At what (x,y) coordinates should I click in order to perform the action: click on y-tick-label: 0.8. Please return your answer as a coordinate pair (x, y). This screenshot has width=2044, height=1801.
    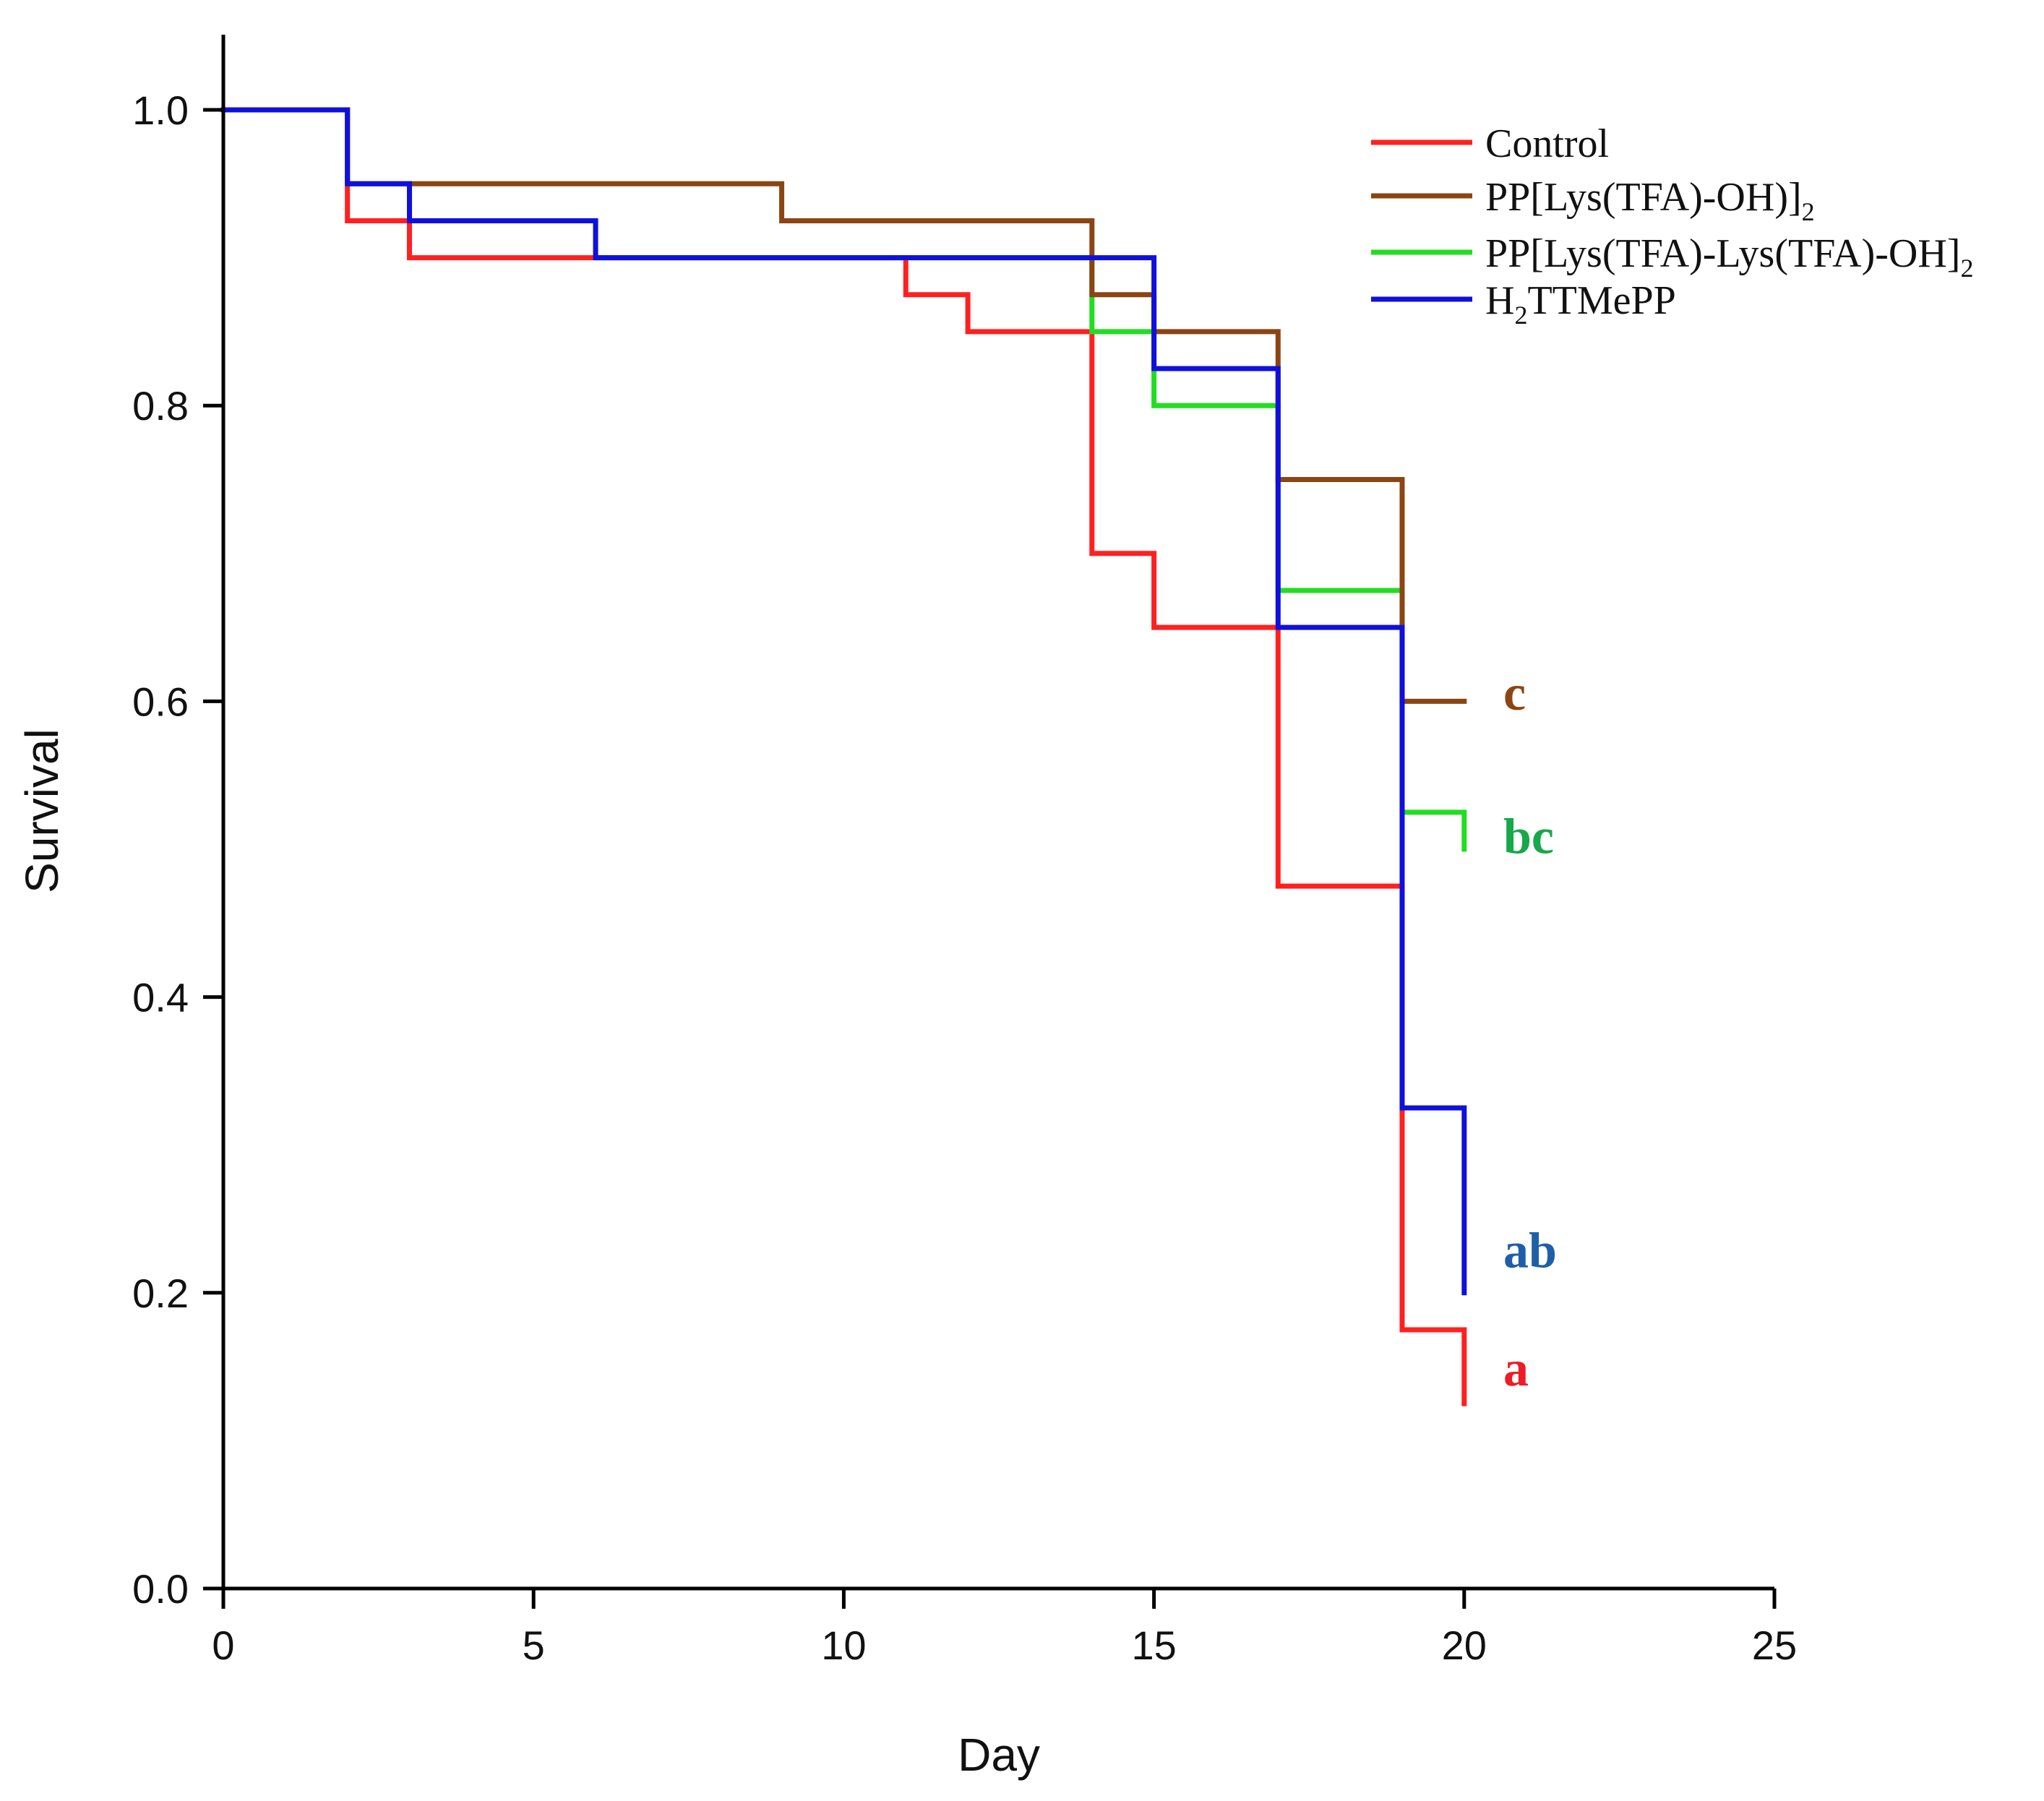
    Looking at the image, I should click on (160, 406).